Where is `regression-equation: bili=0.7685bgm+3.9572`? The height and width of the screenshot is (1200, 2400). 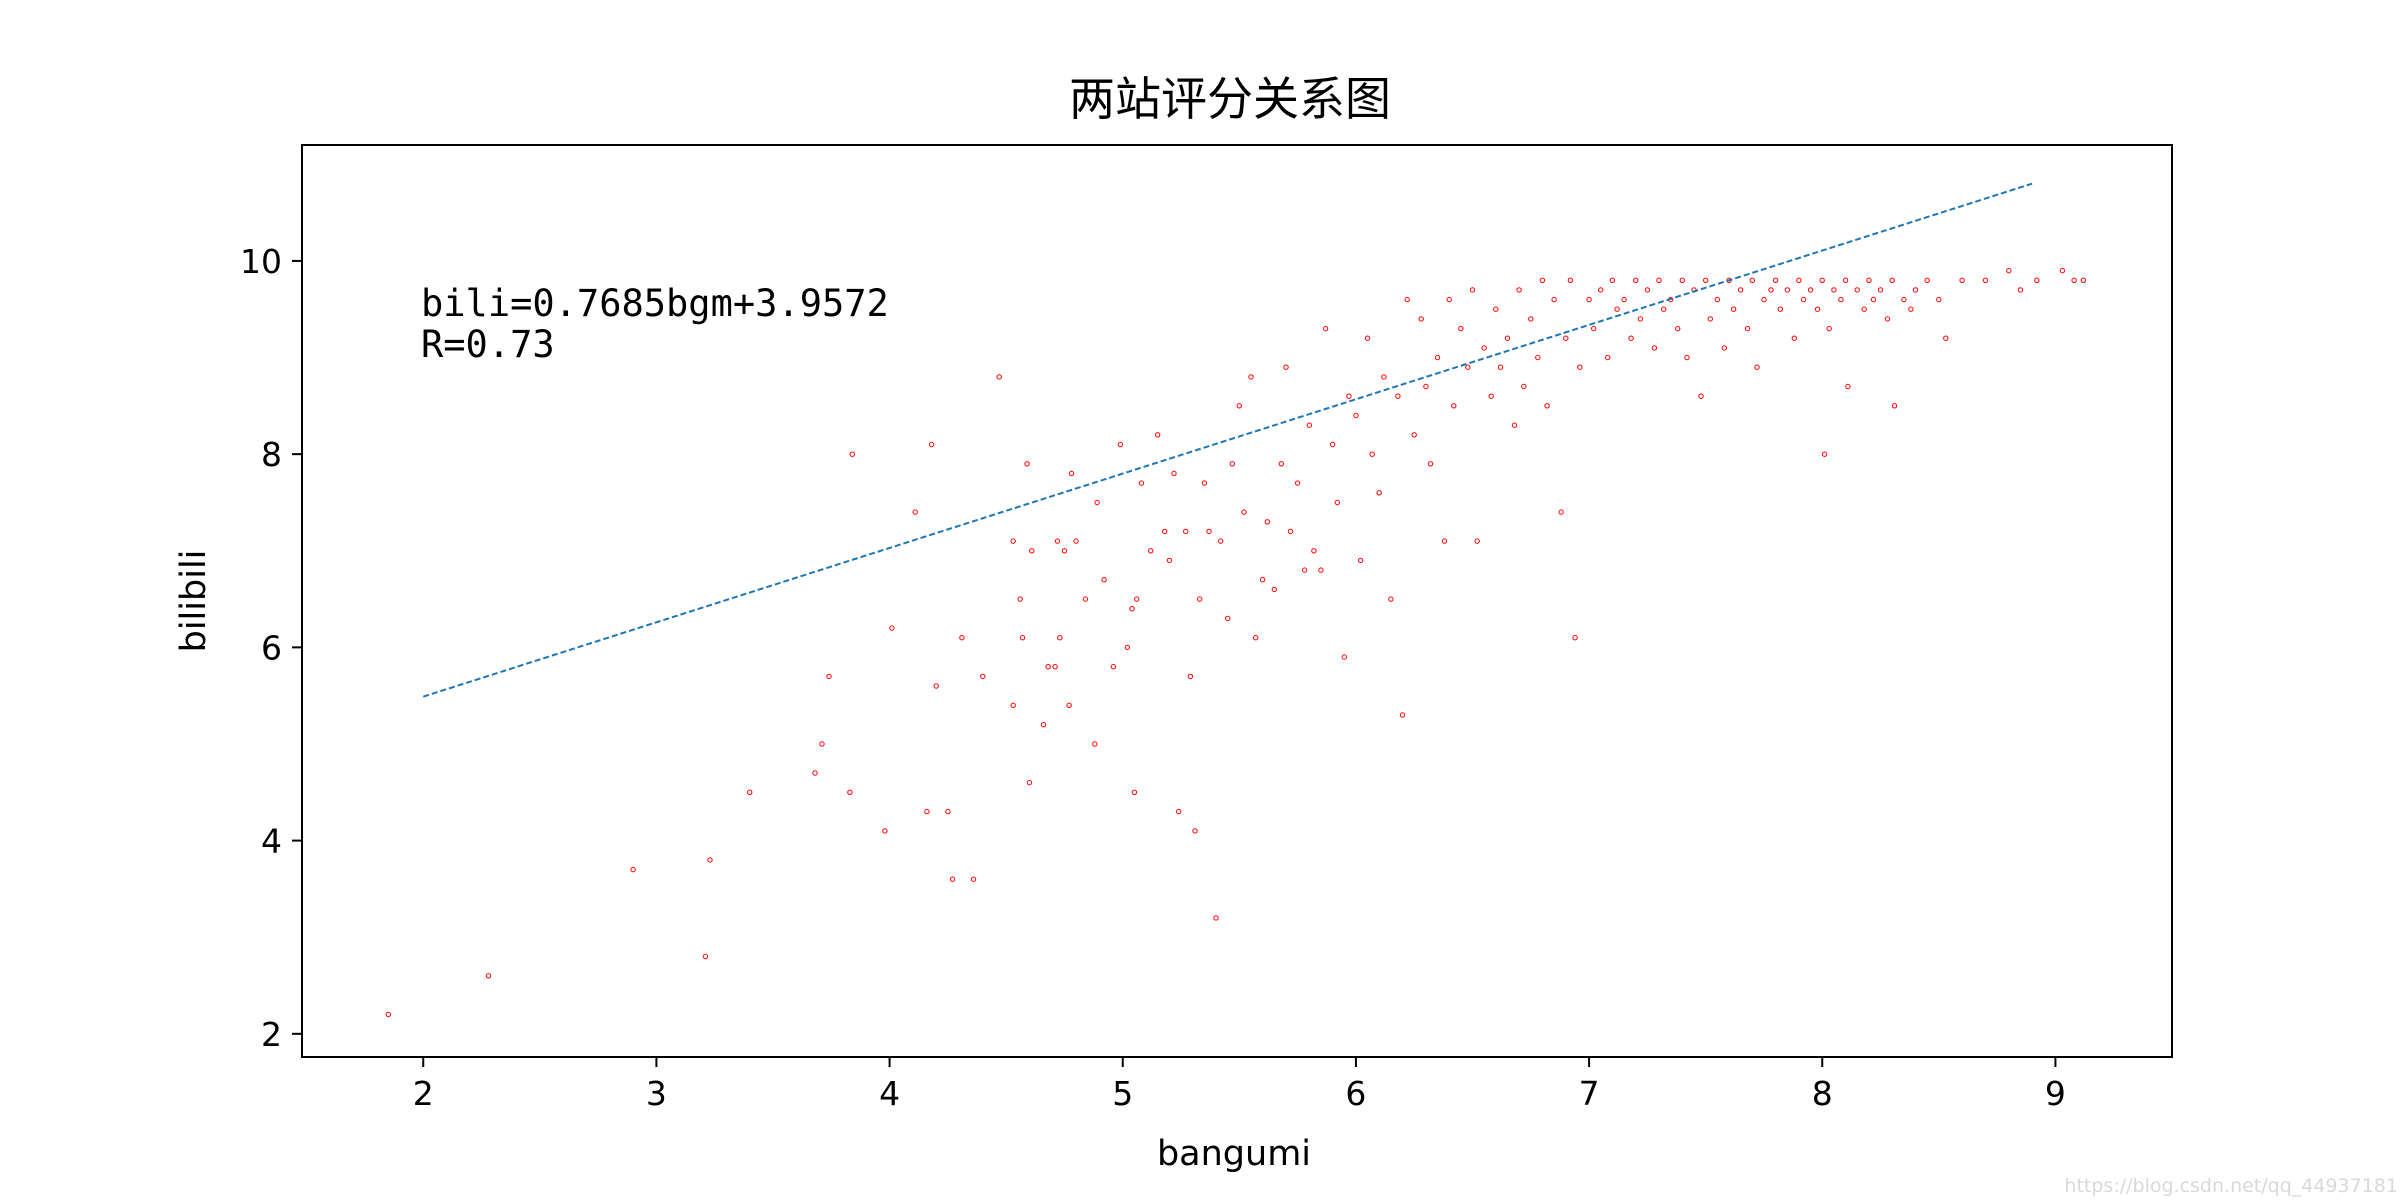
regression-equation: bili=0.7685bgm+3.9572 is located at coordinates (655, 303).